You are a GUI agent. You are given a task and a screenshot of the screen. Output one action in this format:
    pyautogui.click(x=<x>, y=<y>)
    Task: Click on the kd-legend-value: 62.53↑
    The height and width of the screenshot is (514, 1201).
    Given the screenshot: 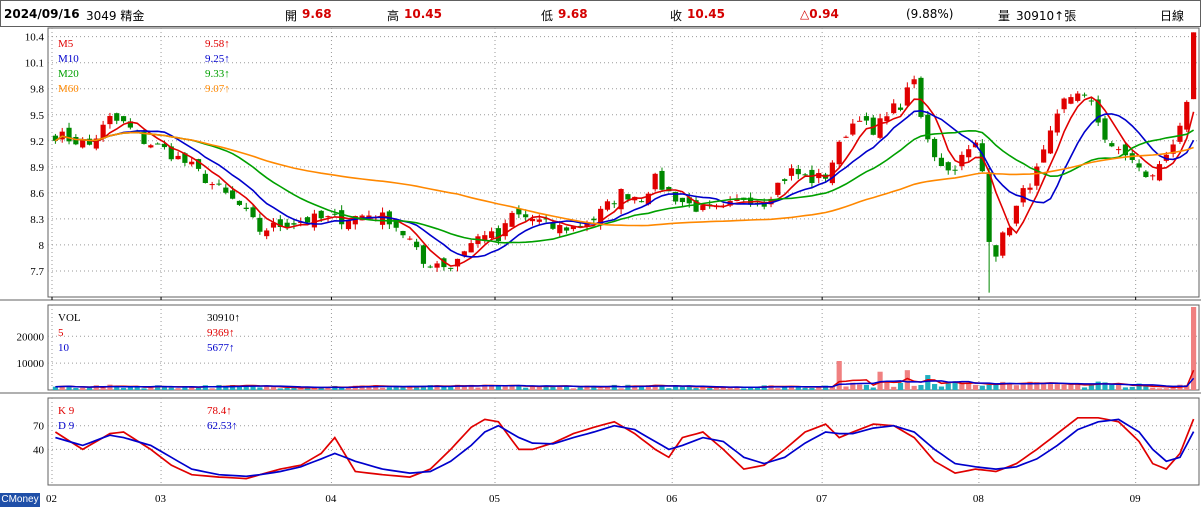 What is the action you would take?
    pyautogui.click(x=222, y=426)
    